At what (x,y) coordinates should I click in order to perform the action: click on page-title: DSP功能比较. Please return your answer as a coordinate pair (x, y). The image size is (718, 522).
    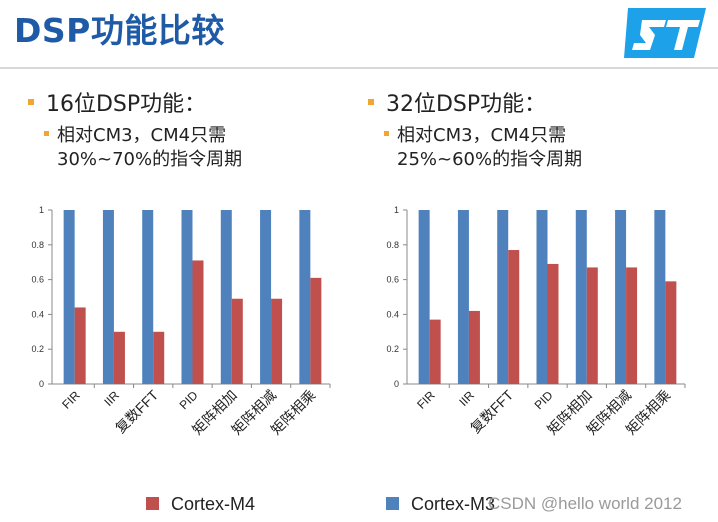
    Looking at the image, I should click on (119, 30).